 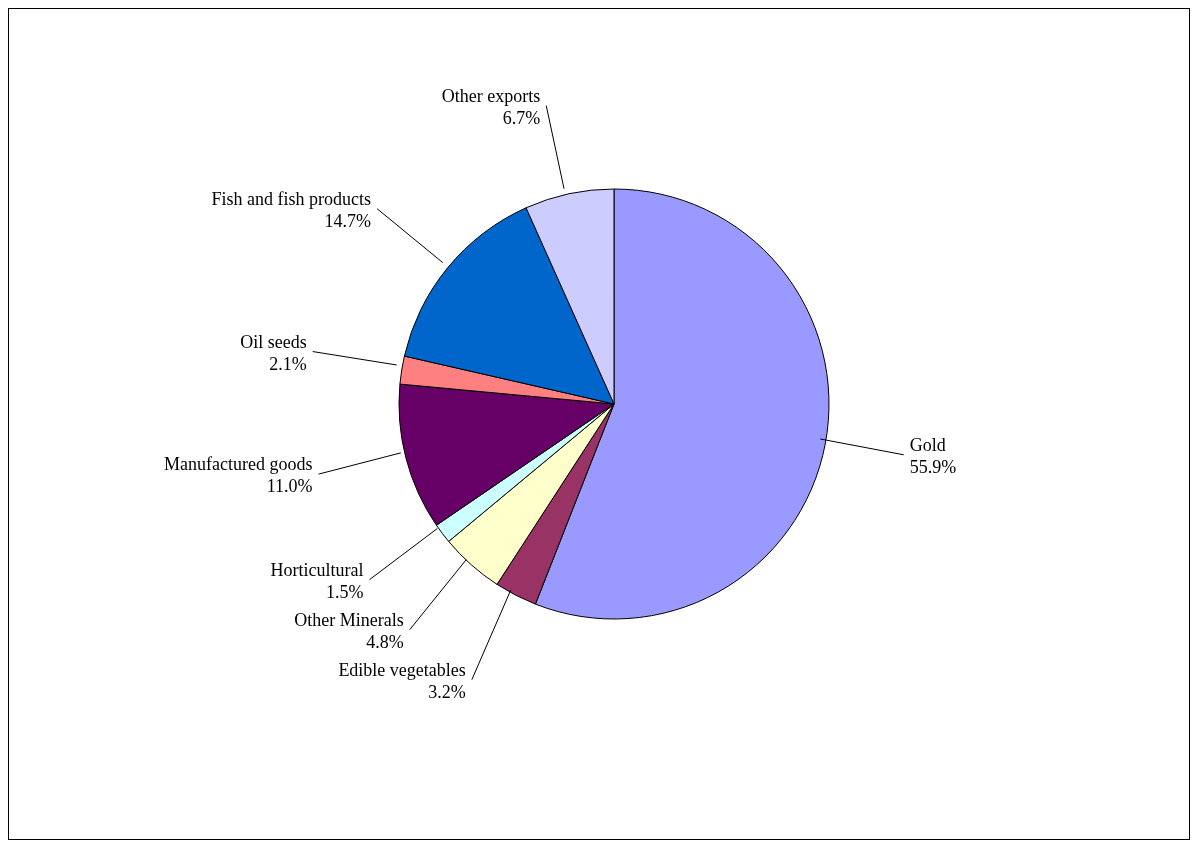 What do you see at coordinates (521, 117) in the screenshot?
I see `data-label: 6.7%` at bounding box center [521, 117].